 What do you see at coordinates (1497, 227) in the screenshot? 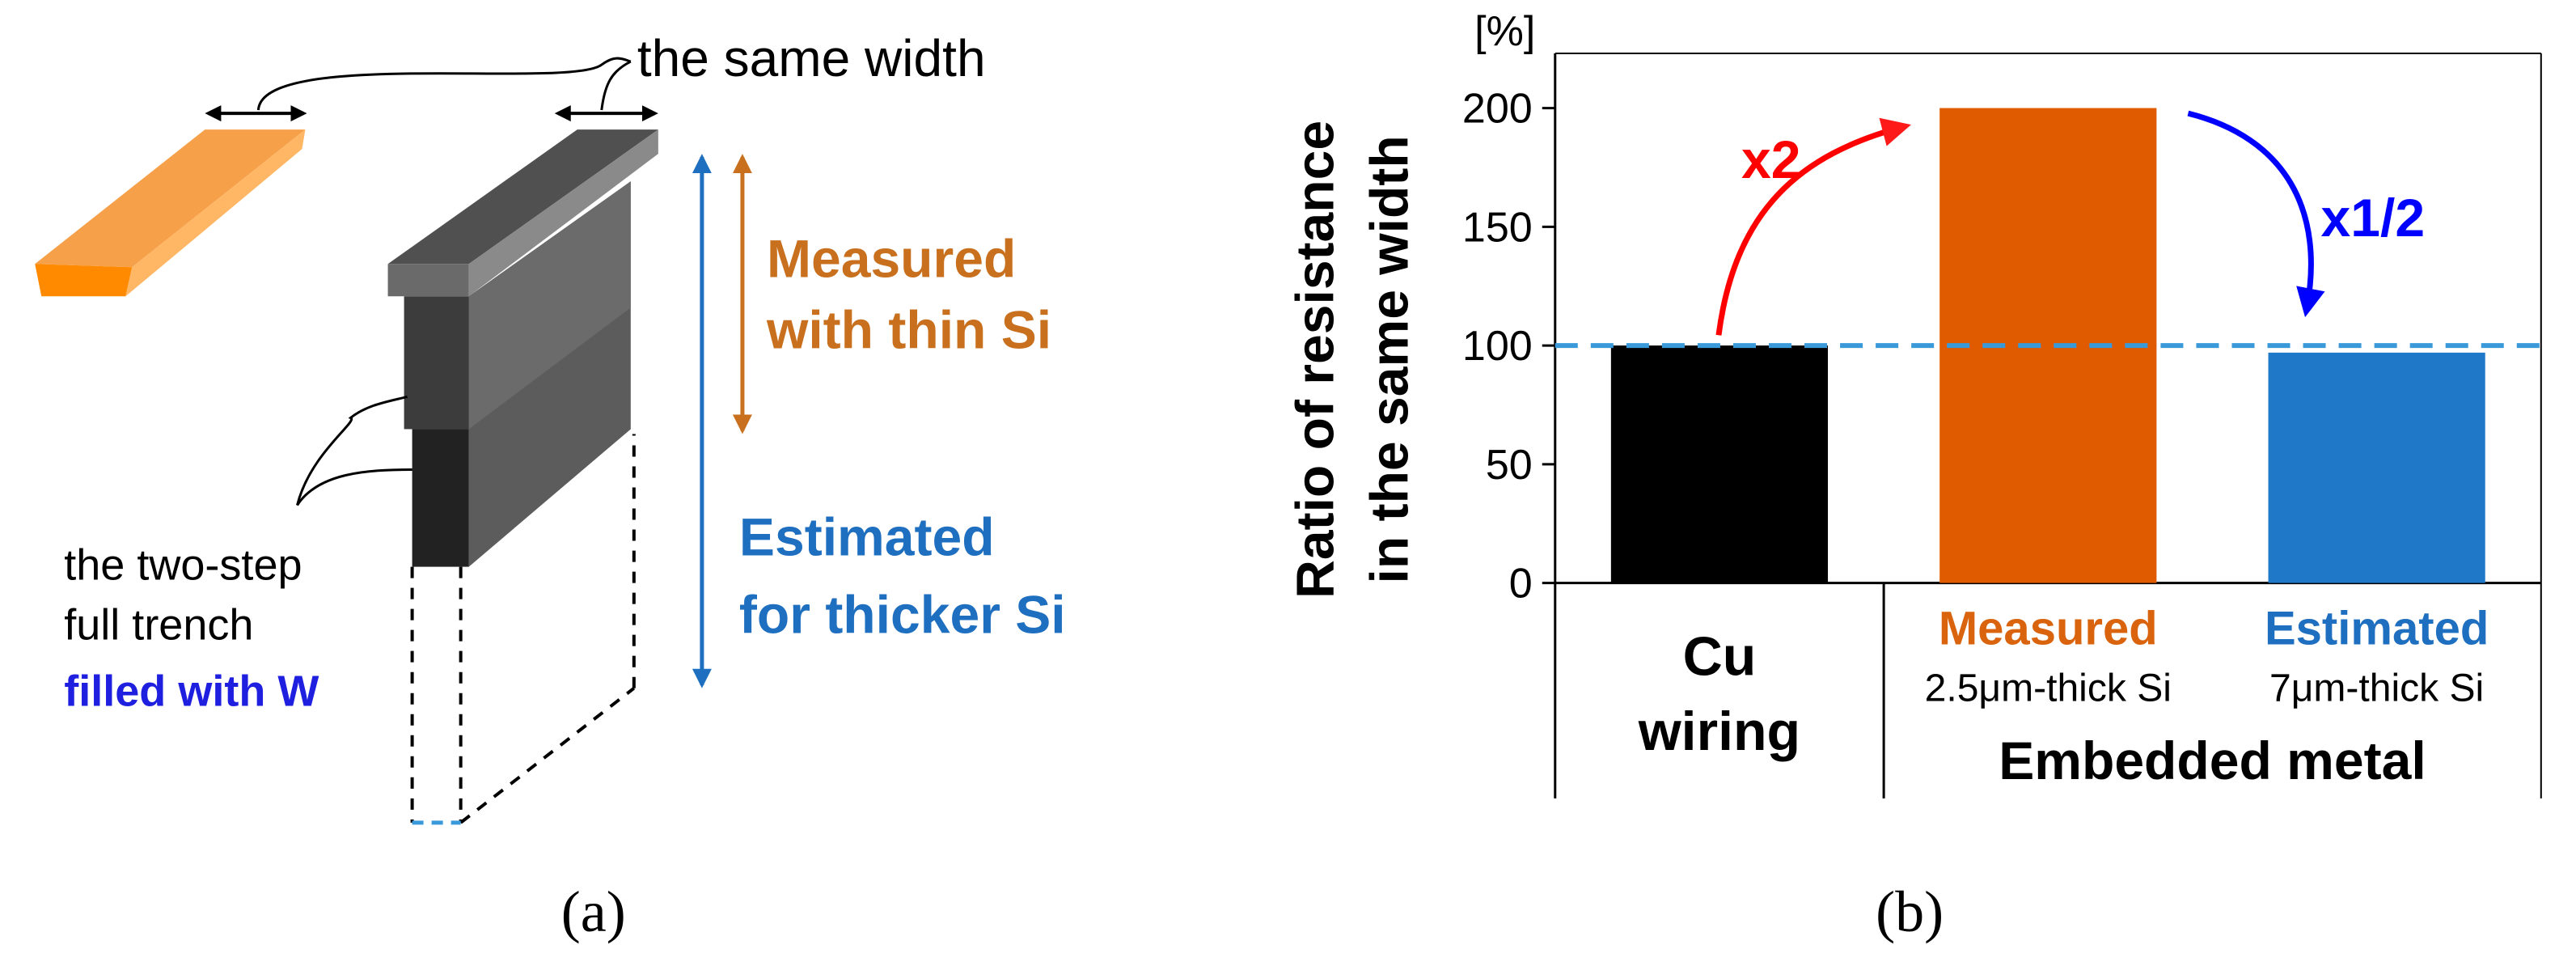
I see `y-tick-label: 150` at bounding box center [1497, 227].